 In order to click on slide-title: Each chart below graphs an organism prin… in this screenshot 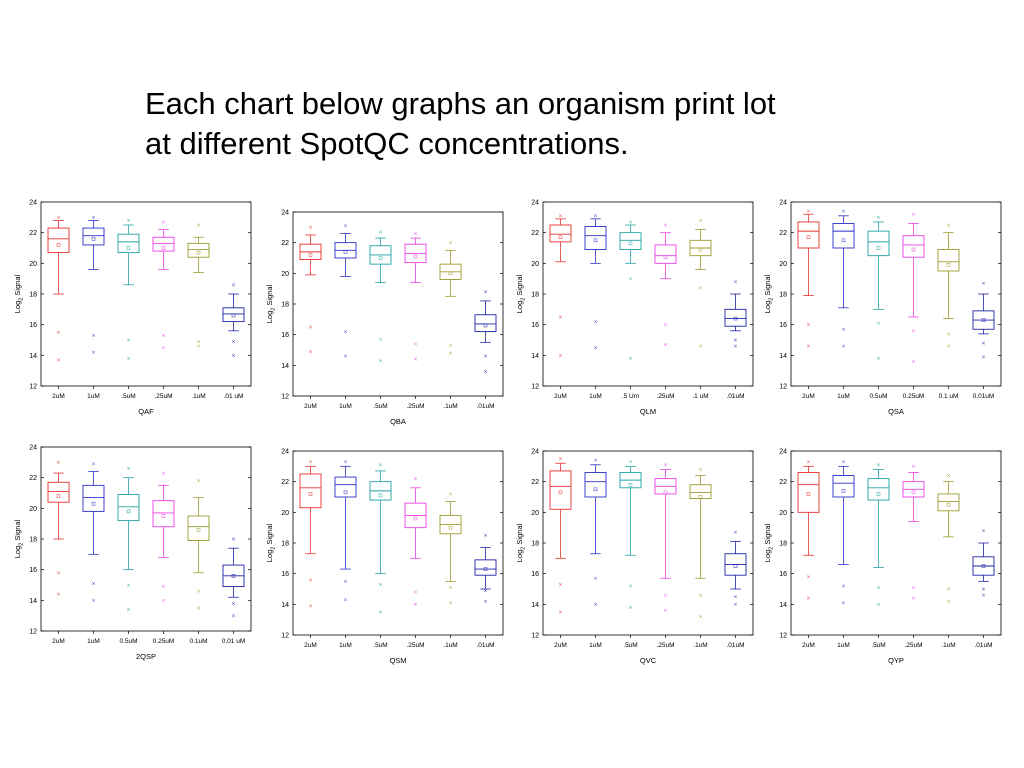, I will do `click(525, 124)`.